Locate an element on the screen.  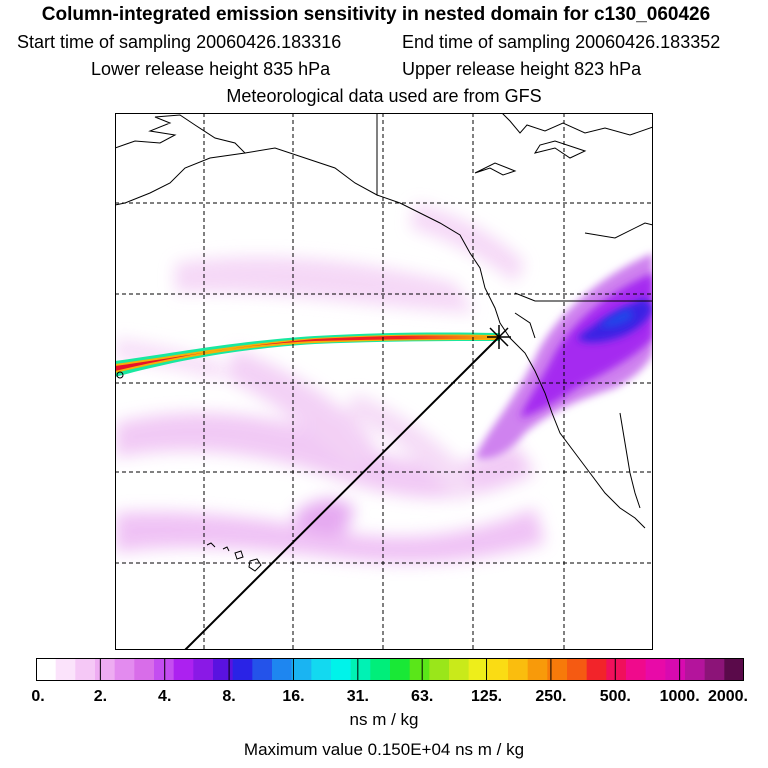
colorbar-tick-label: 16. is located at coordinates (293, 696).